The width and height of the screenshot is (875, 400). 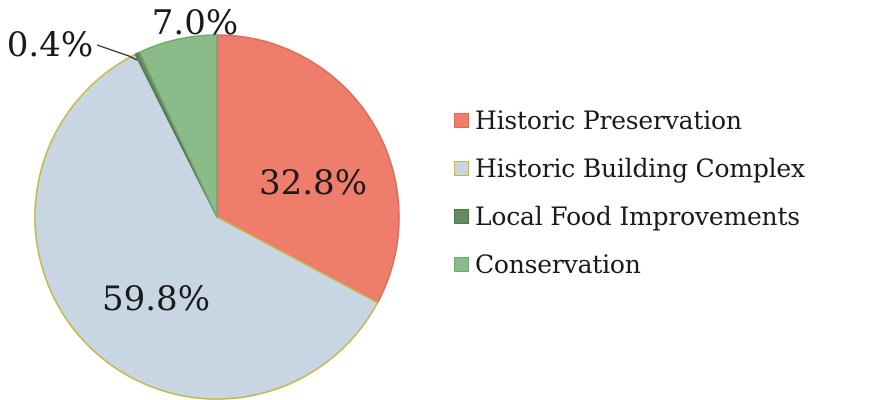 I want to click on slice-label-local-food-improvements: 0.4%, so click(x=50, y=45).